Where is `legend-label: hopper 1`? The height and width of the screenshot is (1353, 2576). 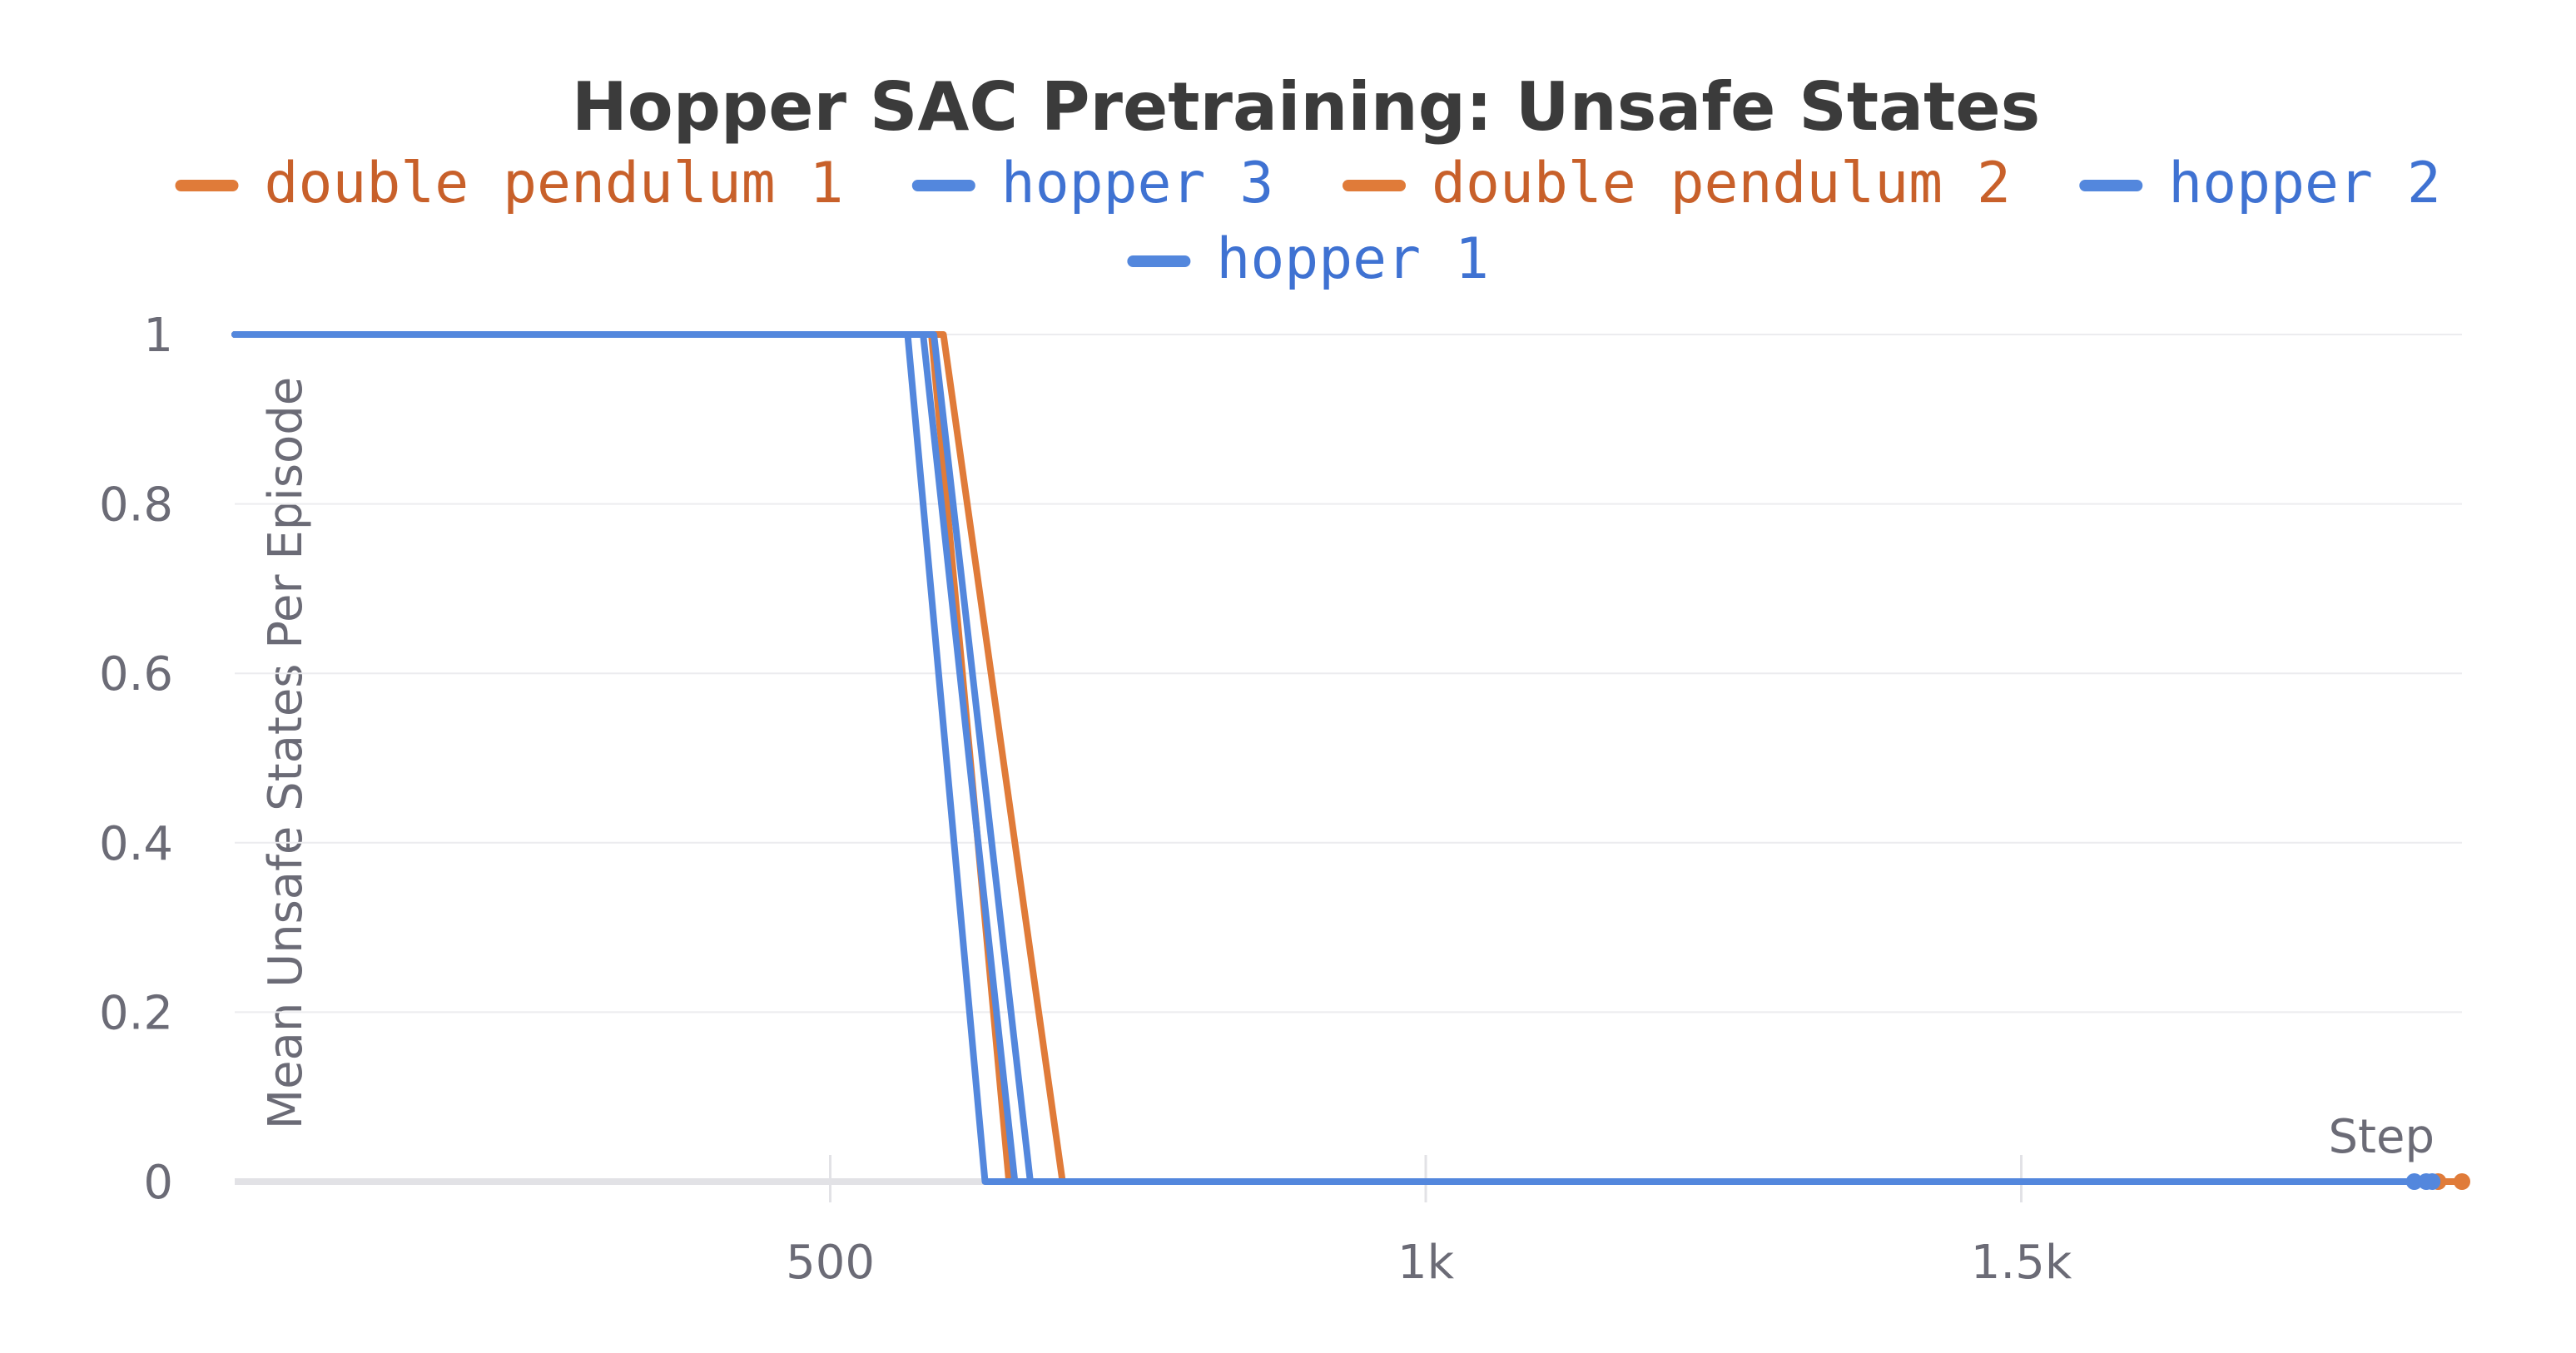 legend-label: hopper 1 is located at coordinates (1352, 259).